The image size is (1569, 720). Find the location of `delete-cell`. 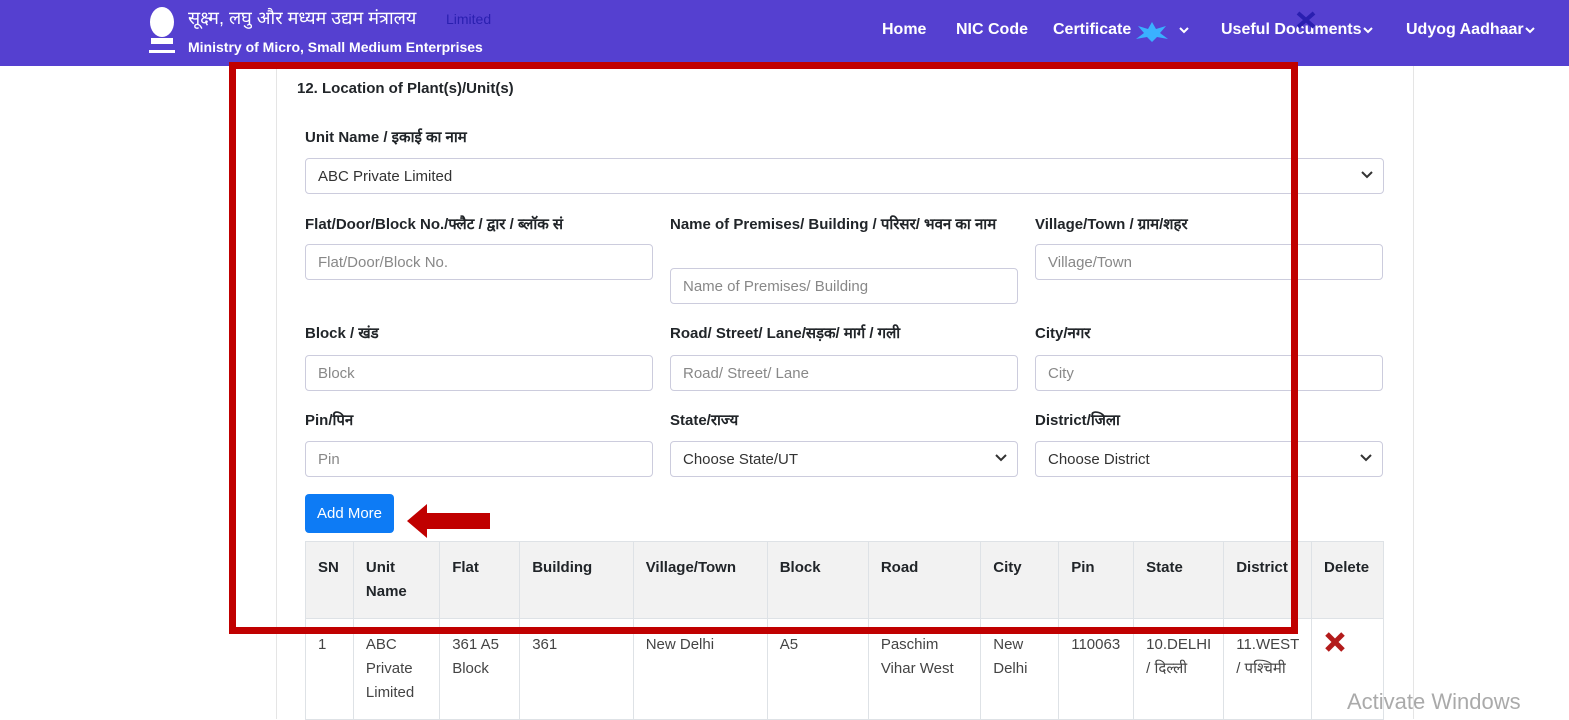

delete-cell is located at coordinates (1347, 669).